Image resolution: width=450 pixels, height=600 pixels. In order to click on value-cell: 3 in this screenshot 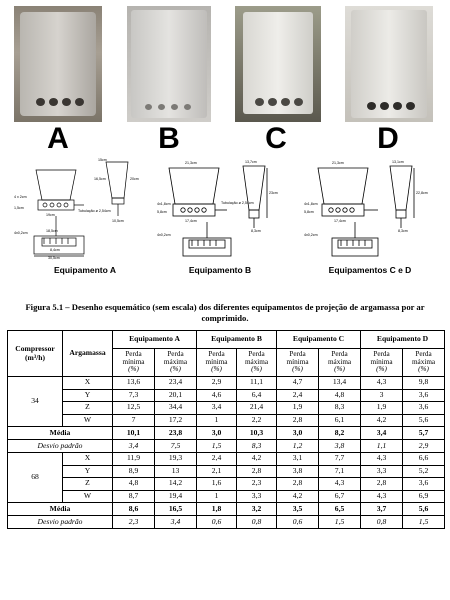, I will do `click(382, 395)`.